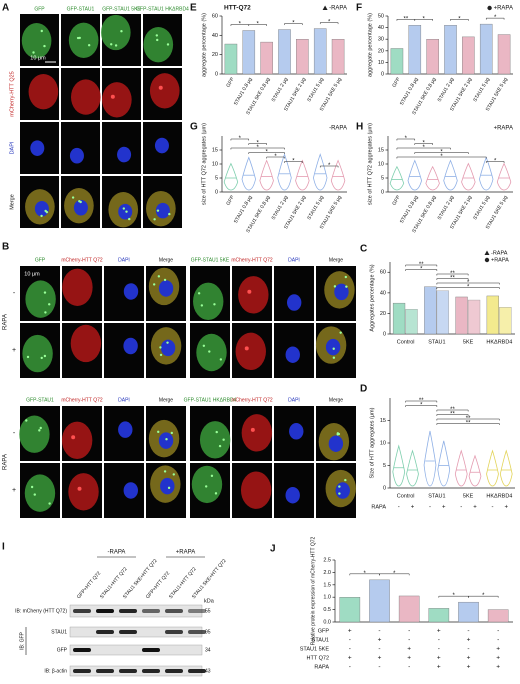 This screenshot has height=684, width=520. Describe the element at coordinates (208, 671) in the screenshot. I see `kda-marker: 43` at that location.